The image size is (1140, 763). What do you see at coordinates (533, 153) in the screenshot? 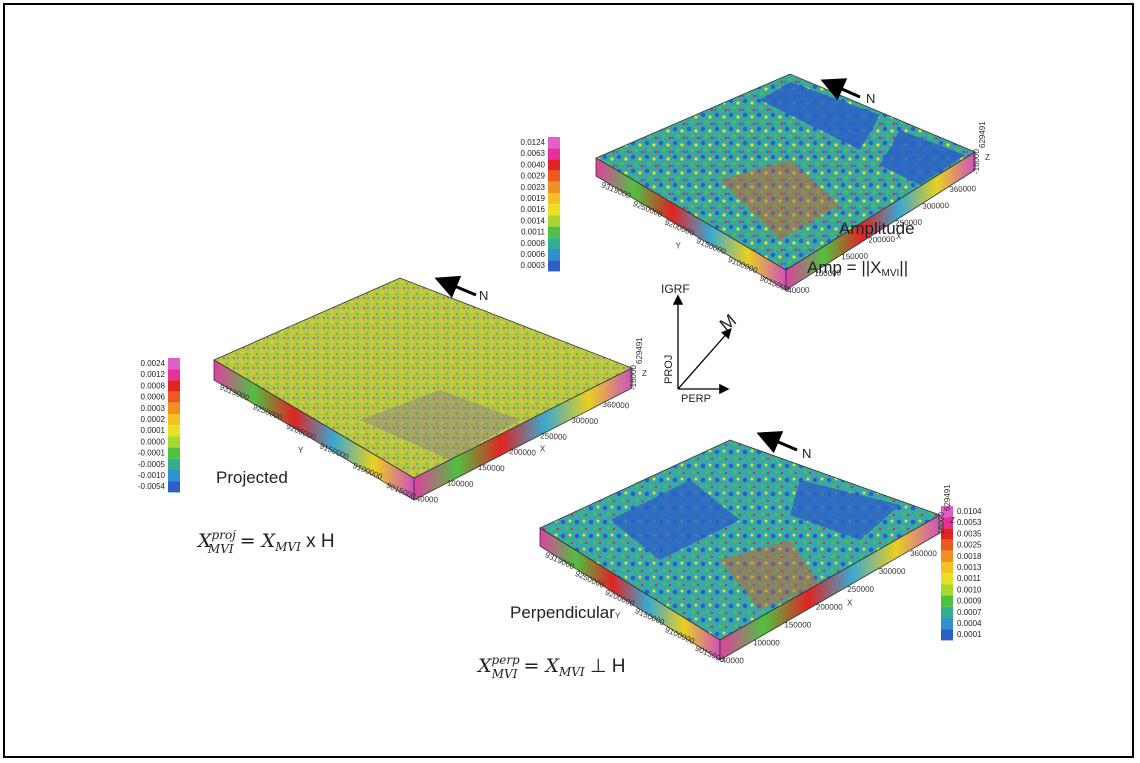
I see `colorbar-tick-label: 0.0063` at bounding box center [533, 153].